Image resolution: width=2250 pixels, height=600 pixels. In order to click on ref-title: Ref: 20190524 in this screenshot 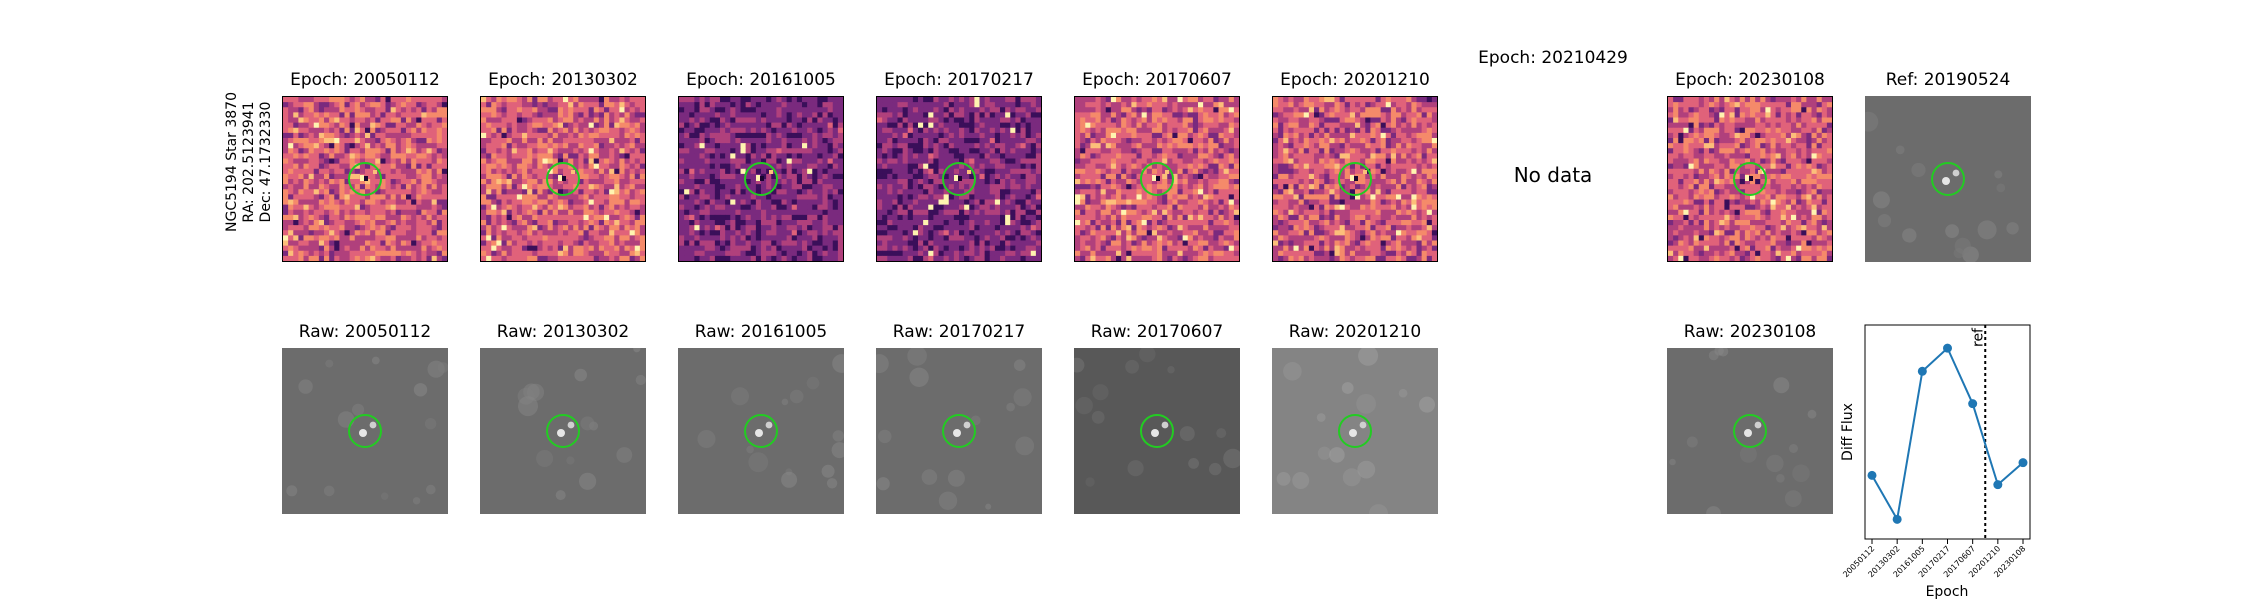, I will do `click(1948, 80)`.